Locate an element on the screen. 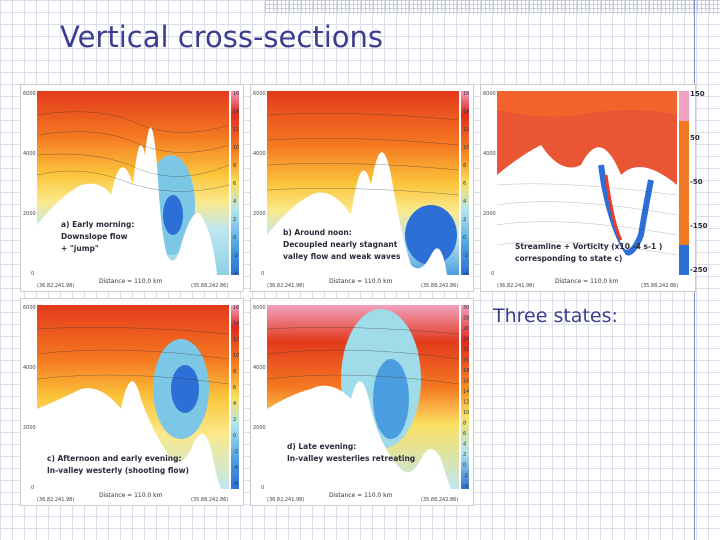  panel-b-ytick-1: 4000 is located at coordinates (259, 154).